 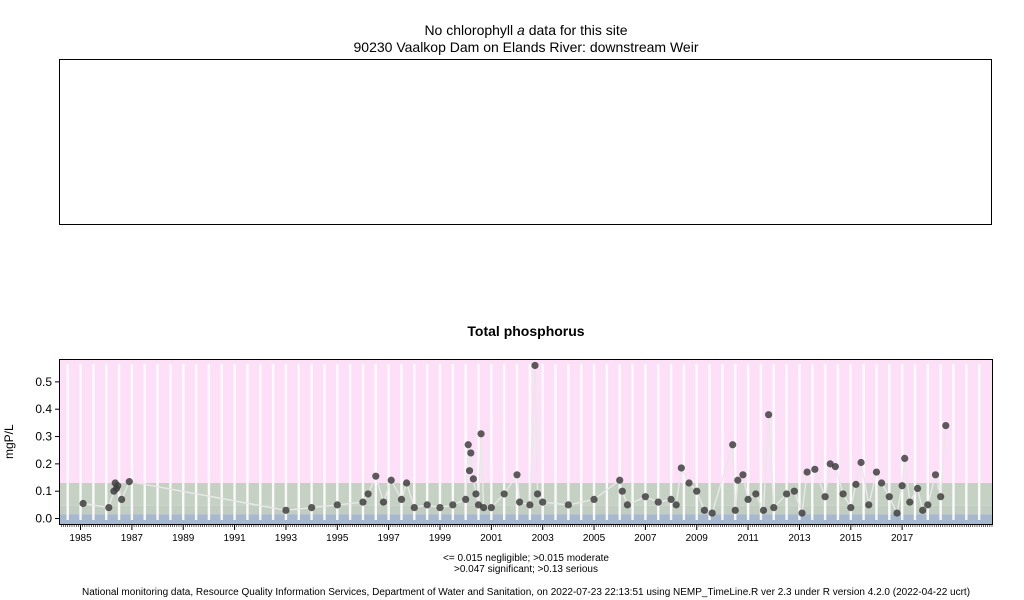 What do you see at coordinates (645, 538) in the screenshot?
I see `x-tick-label: 2007` at bounding box center [645, 538].